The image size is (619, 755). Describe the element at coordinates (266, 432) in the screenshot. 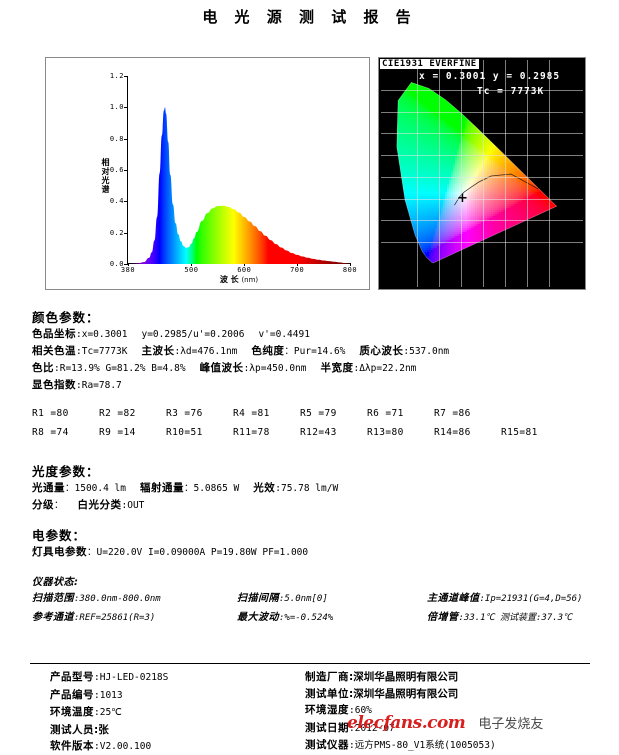

I see `cri-value: R11=78` at that location.